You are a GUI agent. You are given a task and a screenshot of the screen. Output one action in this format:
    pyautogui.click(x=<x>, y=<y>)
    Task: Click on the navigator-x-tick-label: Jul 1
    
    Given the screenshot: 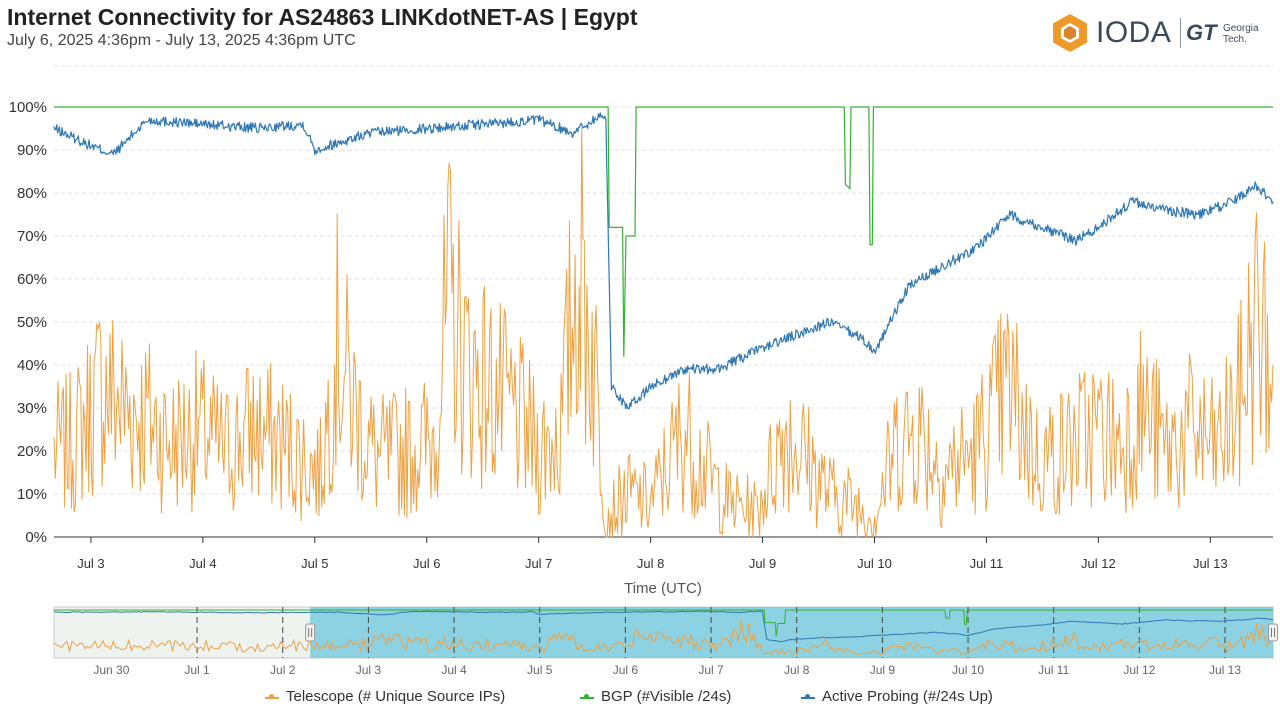 What is the action you would take?
    pyautogui.click(x=197, y=670)
    